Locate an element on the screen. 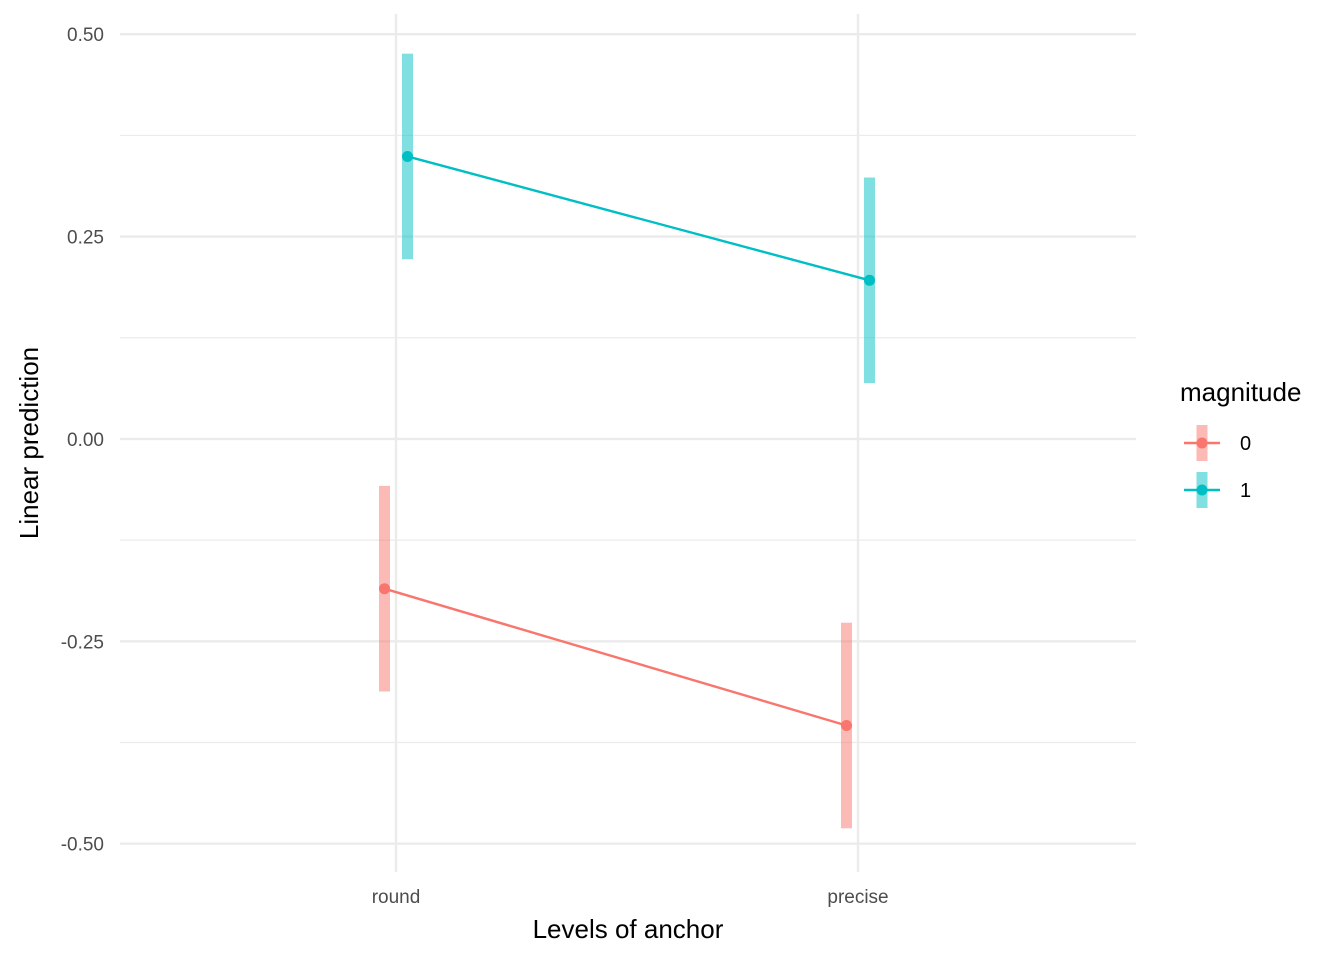  legend: magnitude 01 is located at coordinates (1240, 442).